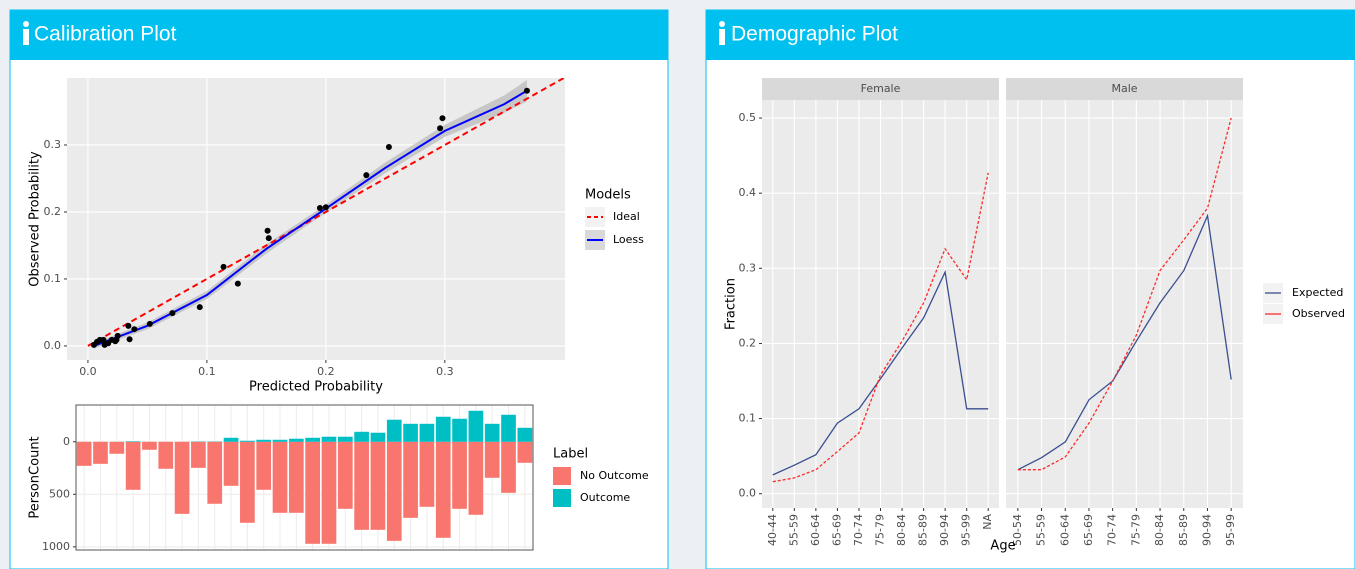 The height and width of the screenshot is (569, 1355). I want to click on x-tick-label: 50-54, so click(1017, 530).